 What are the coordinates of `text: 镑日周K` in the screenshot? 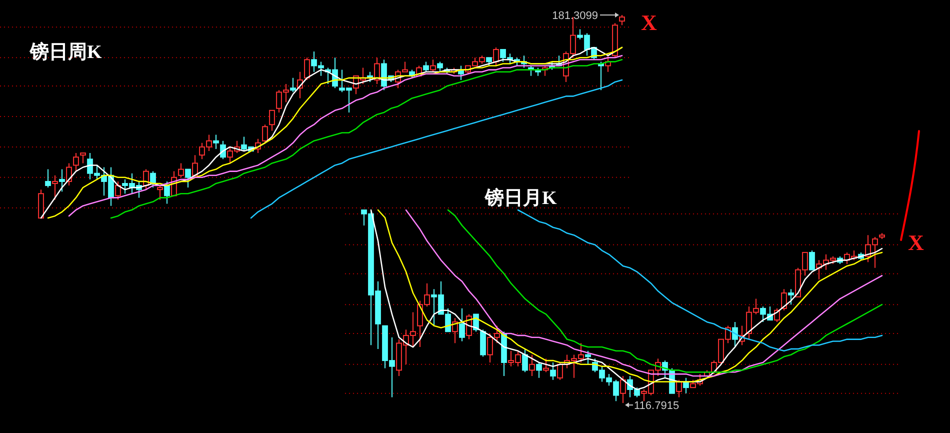 It's located at (65, 52).